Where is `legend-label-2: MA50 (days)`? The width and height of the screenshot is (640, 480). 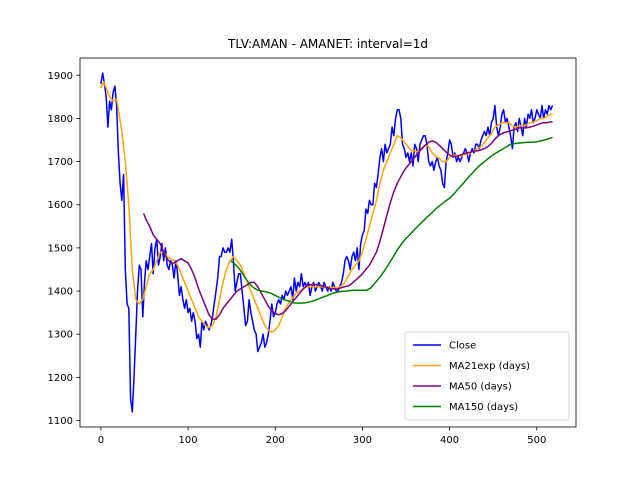 legend-label-2: MA50 (days) is located at coordinates (480, 387).